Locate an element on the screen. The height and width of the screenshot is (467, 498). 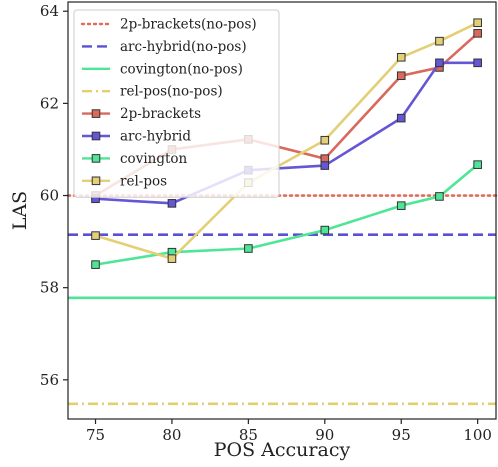
legend-item-covington: covington is located at coordinates (135, 159).